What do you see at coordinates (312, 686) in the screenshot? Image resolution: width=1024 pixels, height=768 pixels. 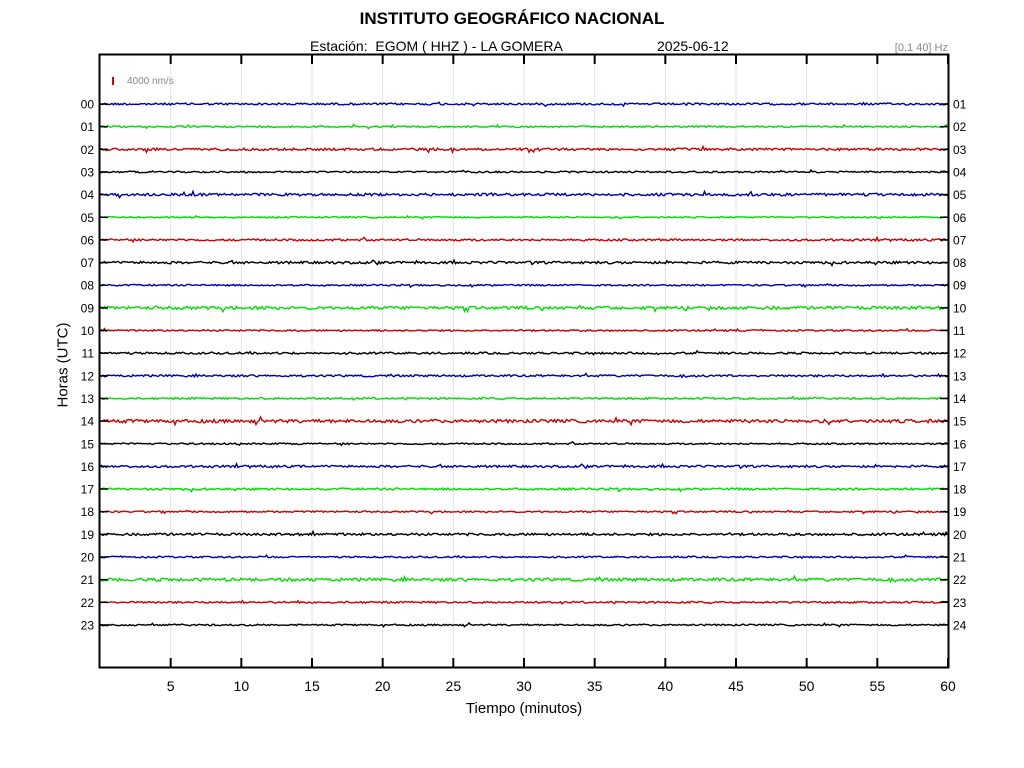 I see `x-tick-label: 15` at bounding box center [312, 686].